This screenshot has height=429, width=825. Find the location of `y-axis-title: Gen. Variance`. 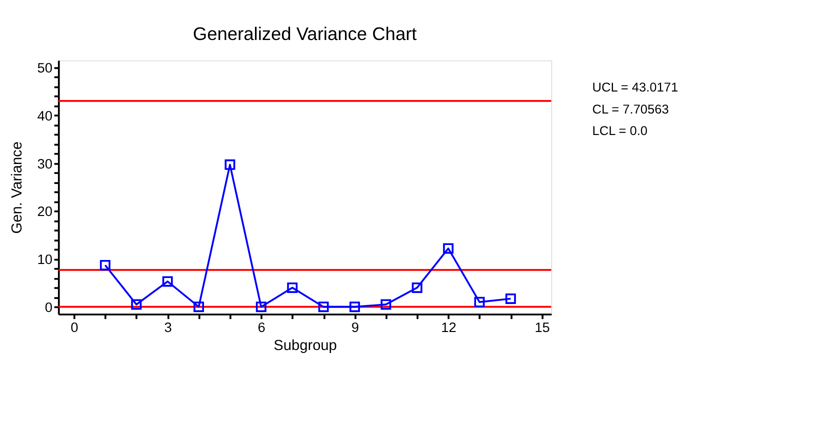

y-axis-title: Gen. Variance is located at coordinates (18, 188).